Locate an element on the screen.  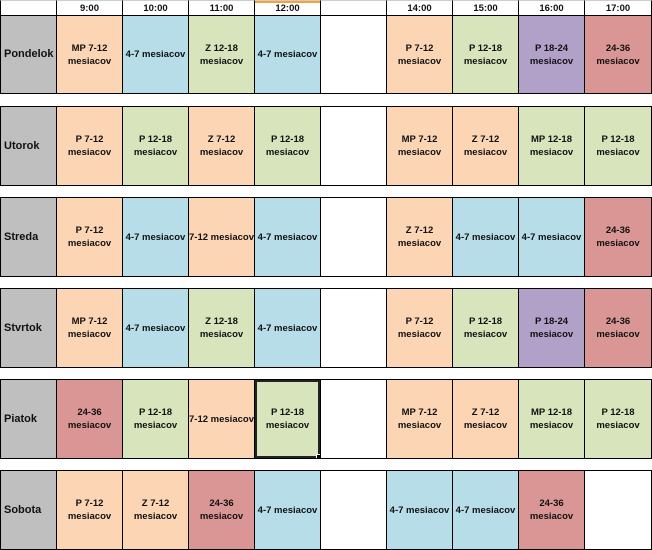
day-label-stvrtok: Stvrtok is located at coordinates (28, 328).